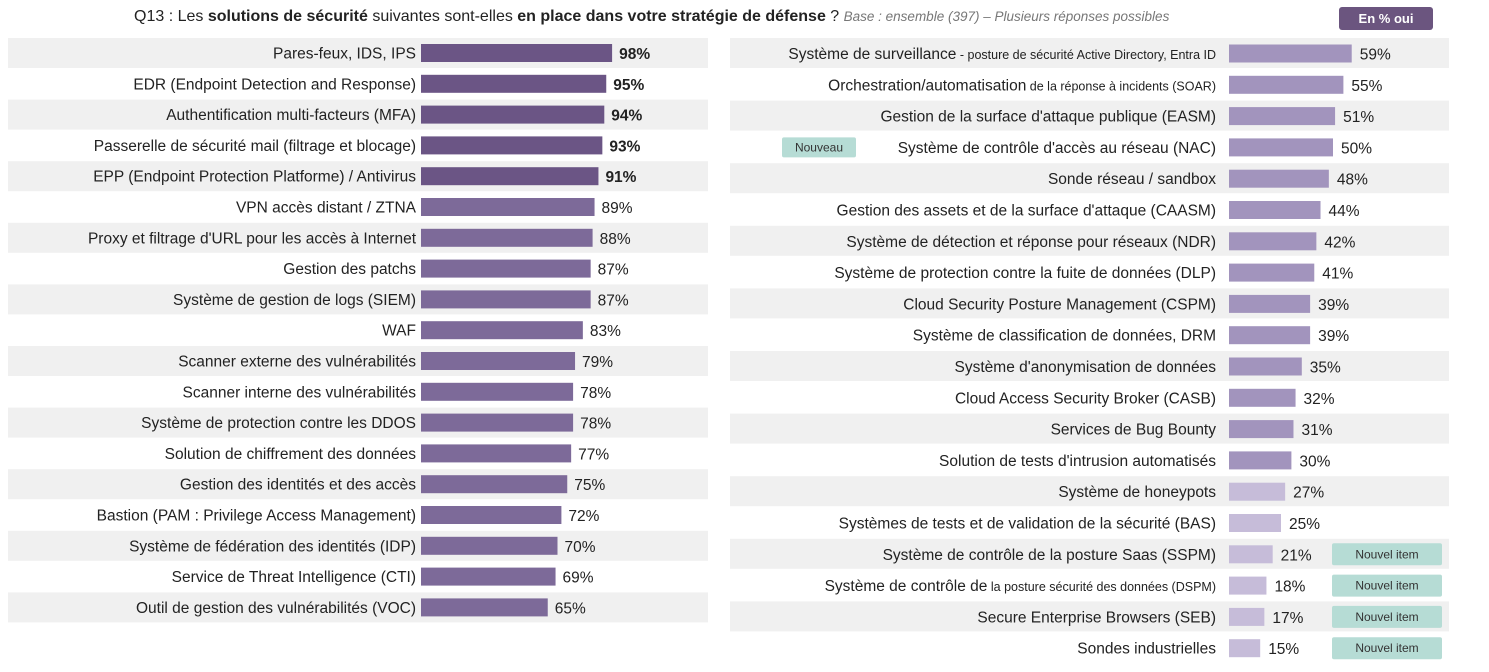 The width and height of the screenshot is (1489, 672). What do you see at coordinates (626, 116) in the screenshot?
I see `value-label: 94%` at bounding box center [626, 116].